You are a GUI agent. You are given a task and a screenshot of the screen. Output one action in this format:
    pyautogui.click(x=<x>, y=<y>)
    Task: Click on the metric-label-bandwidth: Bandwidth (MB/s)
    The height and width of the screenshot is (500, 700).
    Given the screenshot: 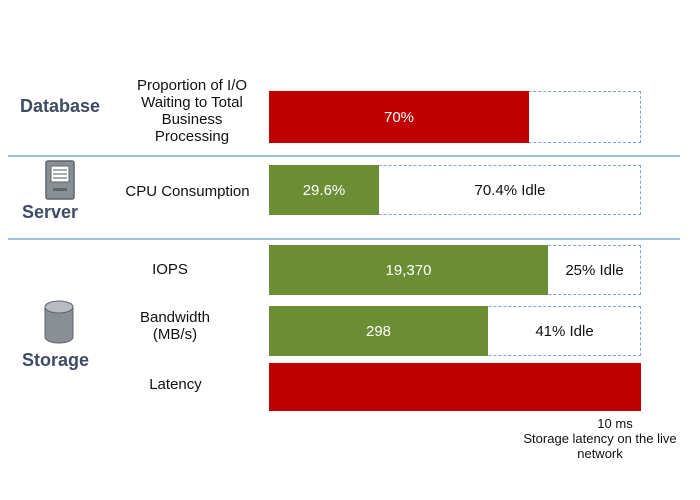 What is the action you would take?
    pyautogui.click(x=175, y=326)
    